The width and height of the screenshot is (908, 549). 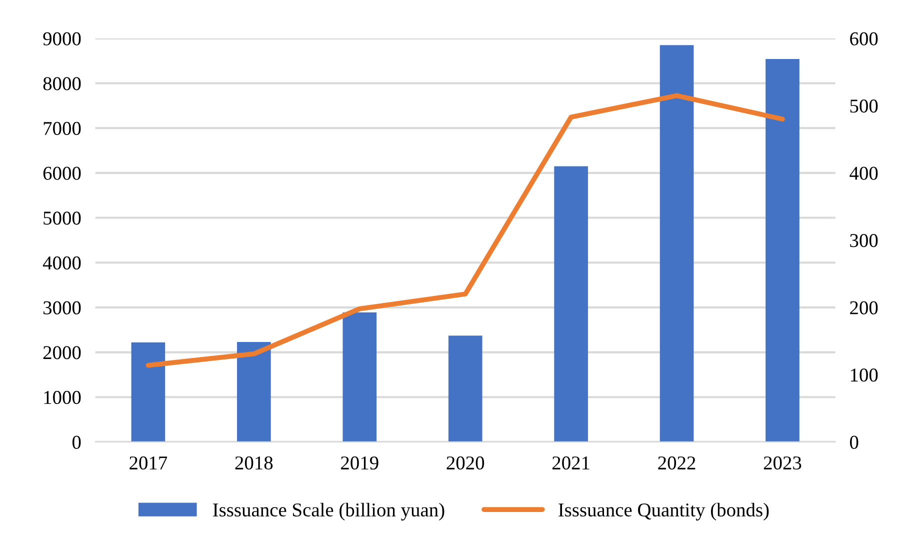 What do you see at coordinates (359, 463) in the screenshot?
I see `x-tick-label: 2019` at bounding box center [359, 463].